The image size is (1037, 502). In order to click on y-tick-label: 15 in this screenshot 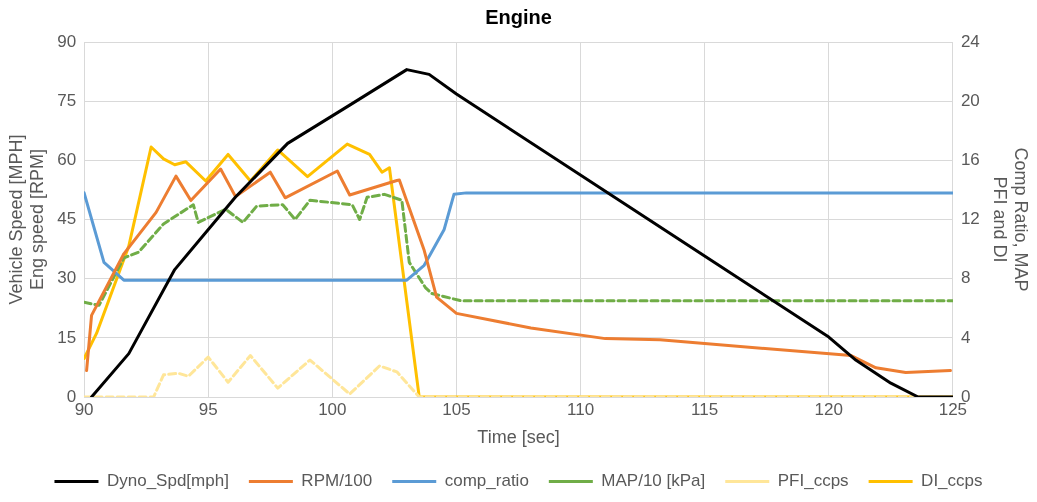, I will do `click(67, 337)`.